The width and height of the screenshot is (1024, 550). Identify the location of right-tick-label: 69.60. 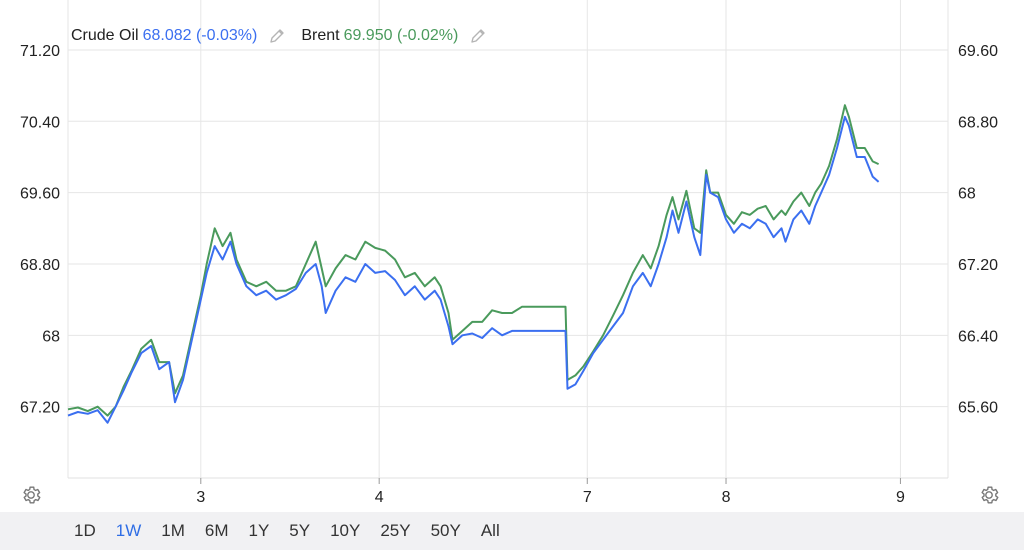
(978, 51).